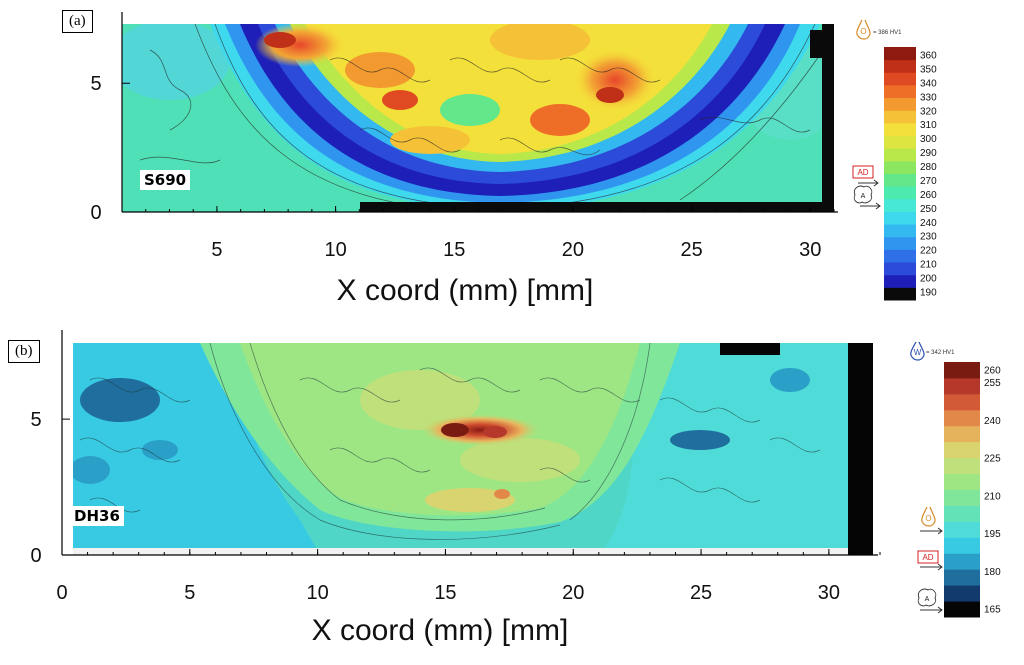 The width and height of the screenshot is (1024, 665). What do you see at coordinates (862, 172) in the screenshot?
I see `ad-marker-label-a: AD` at bounding box center [862, 172].